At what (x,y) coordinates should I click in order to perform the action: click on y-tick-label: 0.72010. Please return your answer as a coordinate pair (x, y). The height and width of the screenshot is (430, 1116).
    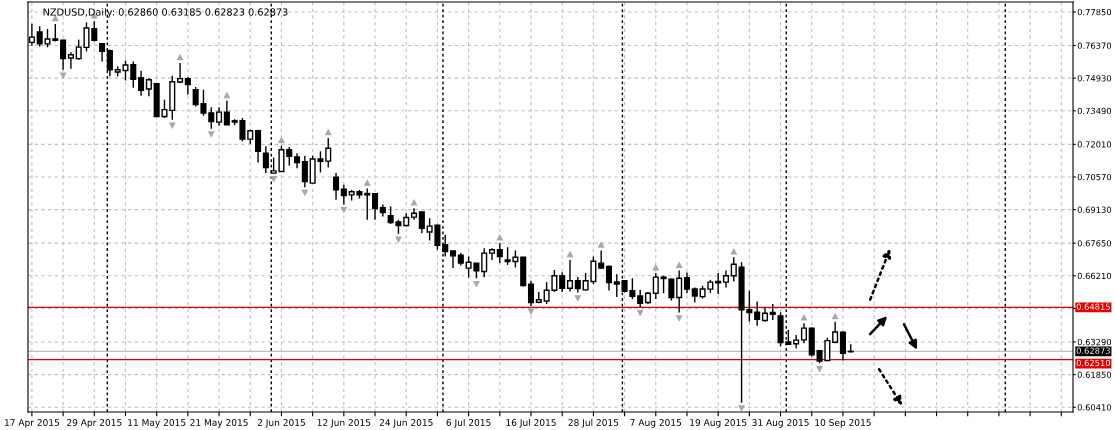
    Looking at the image, I should click on (1094, 144).